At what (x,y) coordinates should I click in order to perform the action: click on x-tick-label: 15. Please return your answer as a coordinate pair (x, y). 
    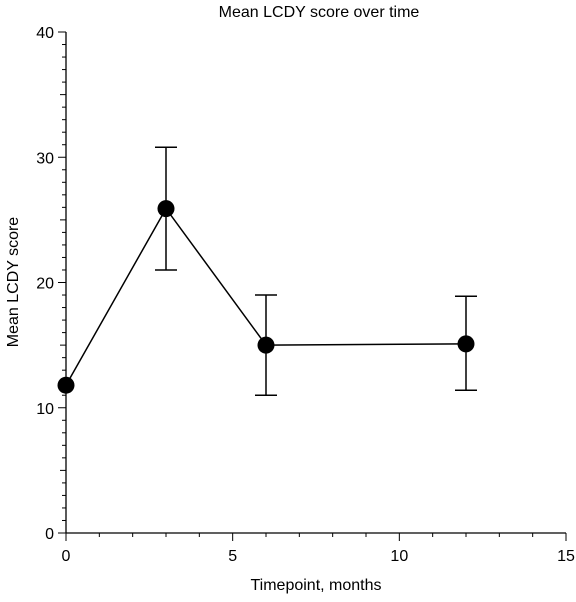
    Looking at the image, I should click on (566, 556).